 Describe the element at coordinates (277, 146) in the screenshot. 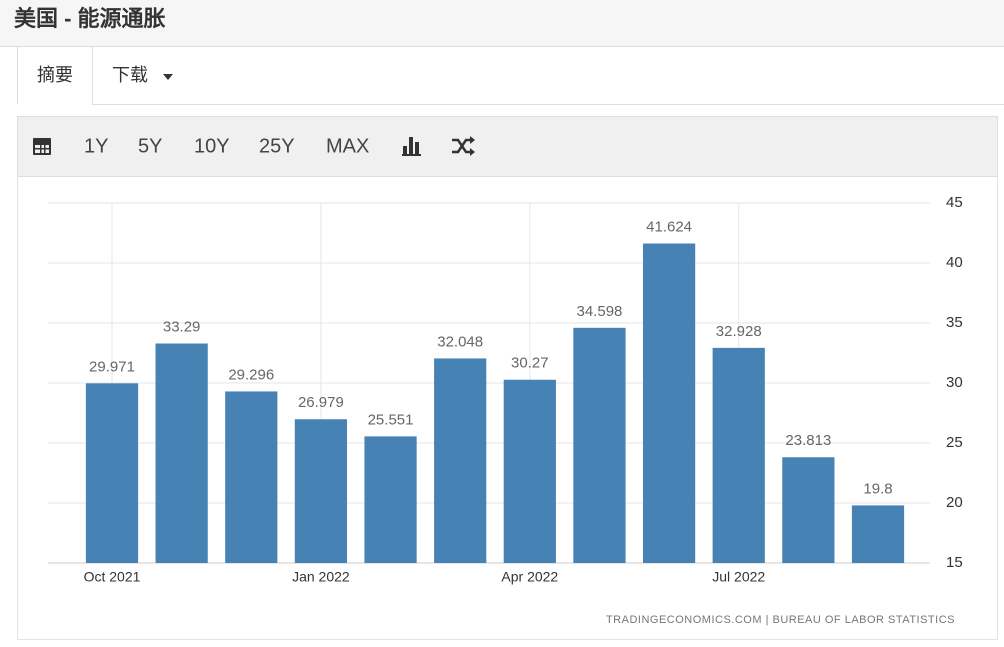

I see `range-button: 25Y` at that location.